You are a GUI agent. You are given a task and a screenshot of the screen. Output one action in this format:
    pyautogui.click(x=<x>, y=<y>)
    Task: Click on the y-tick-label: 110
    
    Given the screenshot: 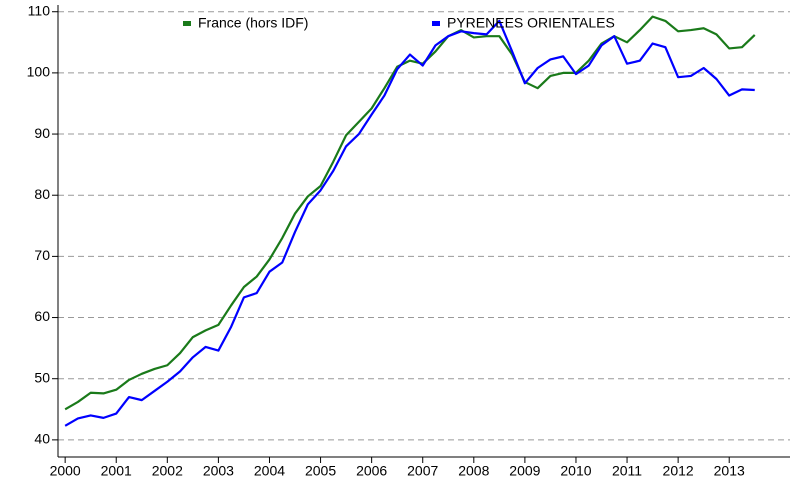 What is the action you would take?
    pyautogui.click(x=39, y=10)
    